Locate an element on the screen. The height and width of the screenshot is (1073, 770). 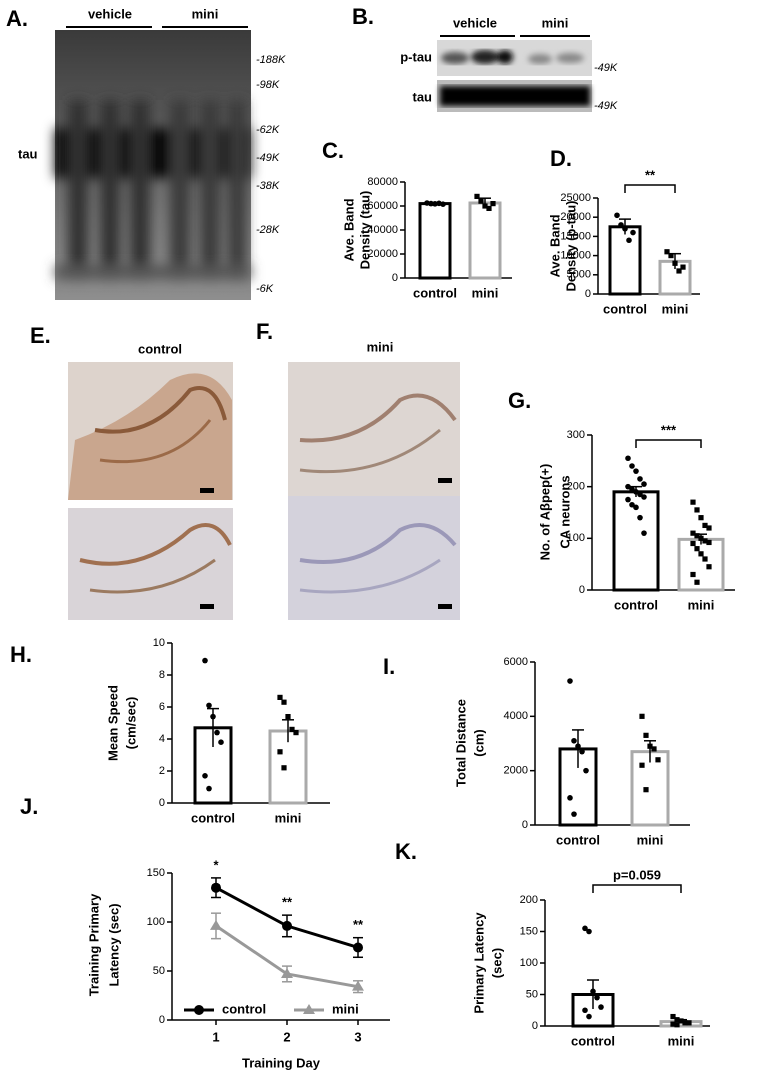
significance-label: * is located at coordinates (216, 864).